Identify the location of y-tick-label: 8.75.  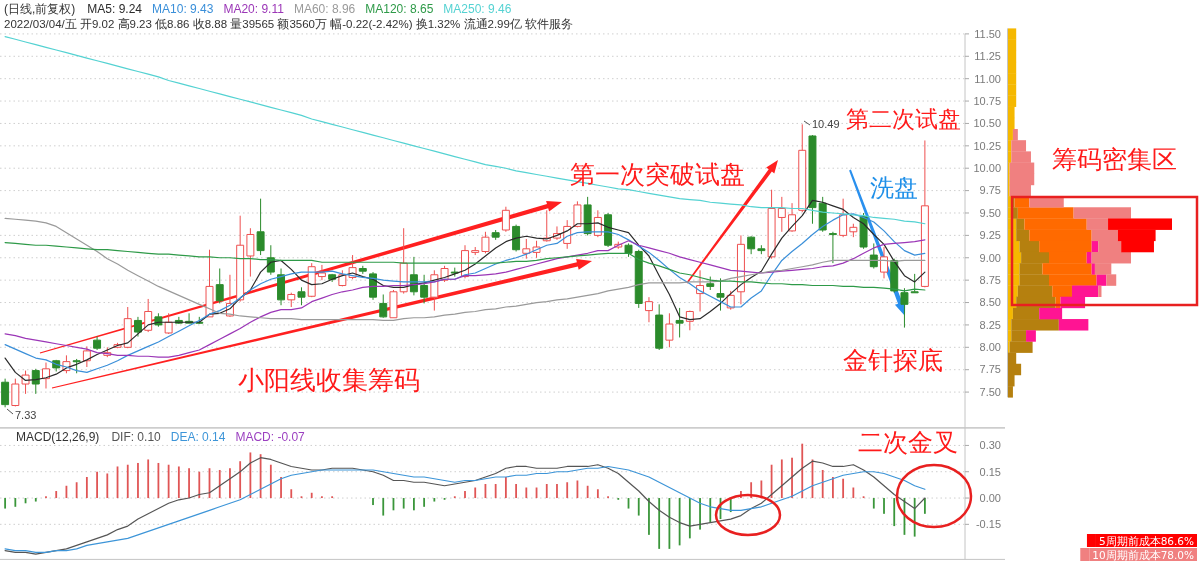
(990, 279).